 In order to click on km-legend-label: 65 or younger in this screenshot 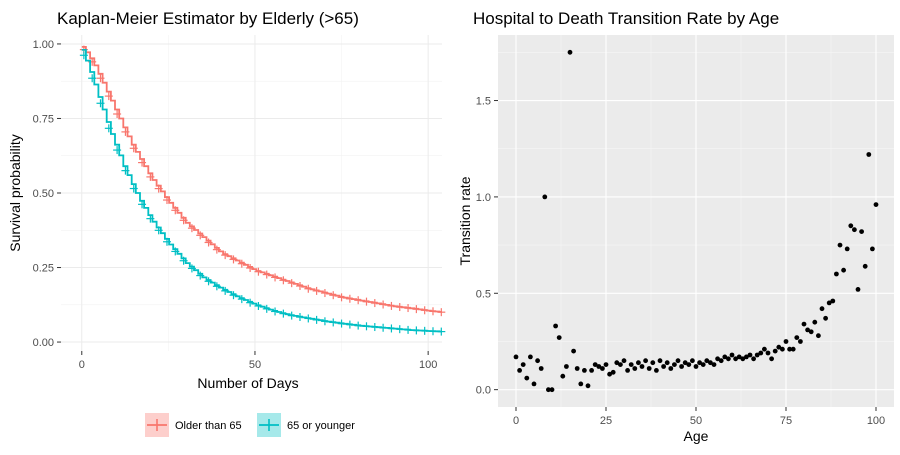, I will do `click(321, 426)`.